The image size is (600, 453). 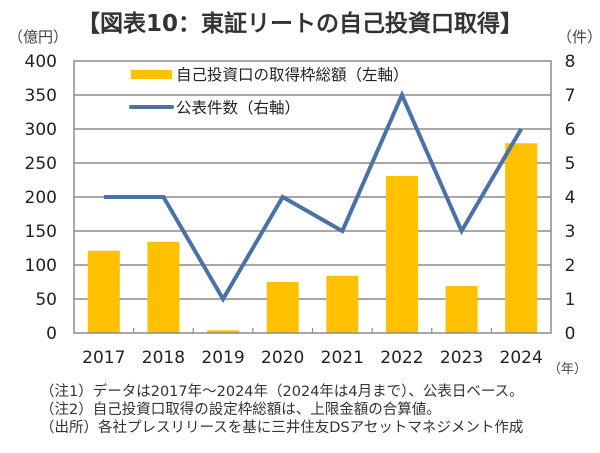 I want to click on right-tick-label: 8, so click(x=570, y=62).